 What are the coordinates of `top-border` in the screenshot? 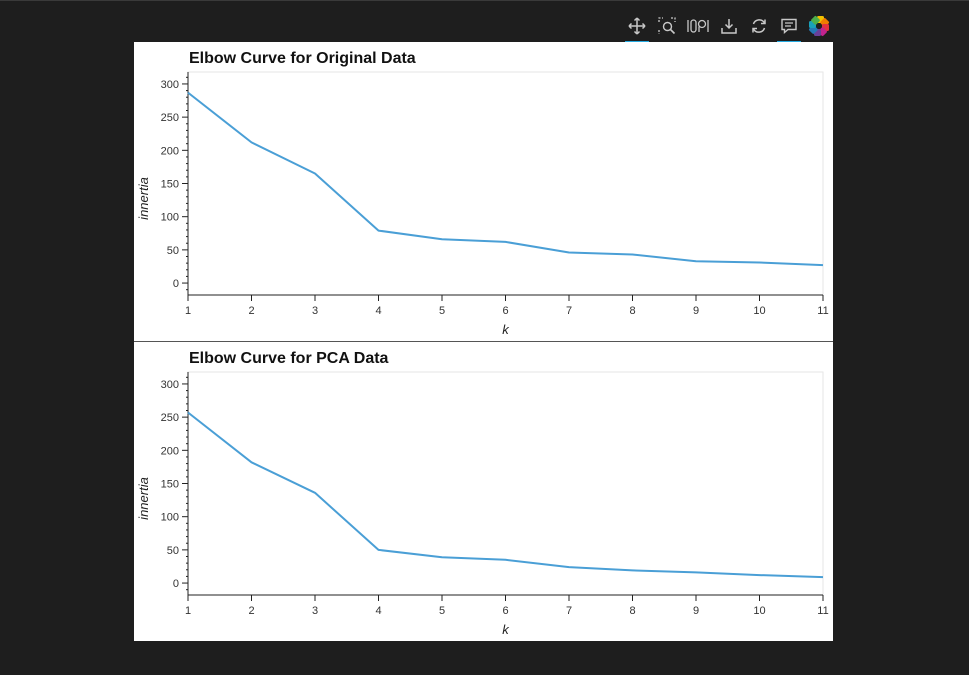 It's located at (484, 0).